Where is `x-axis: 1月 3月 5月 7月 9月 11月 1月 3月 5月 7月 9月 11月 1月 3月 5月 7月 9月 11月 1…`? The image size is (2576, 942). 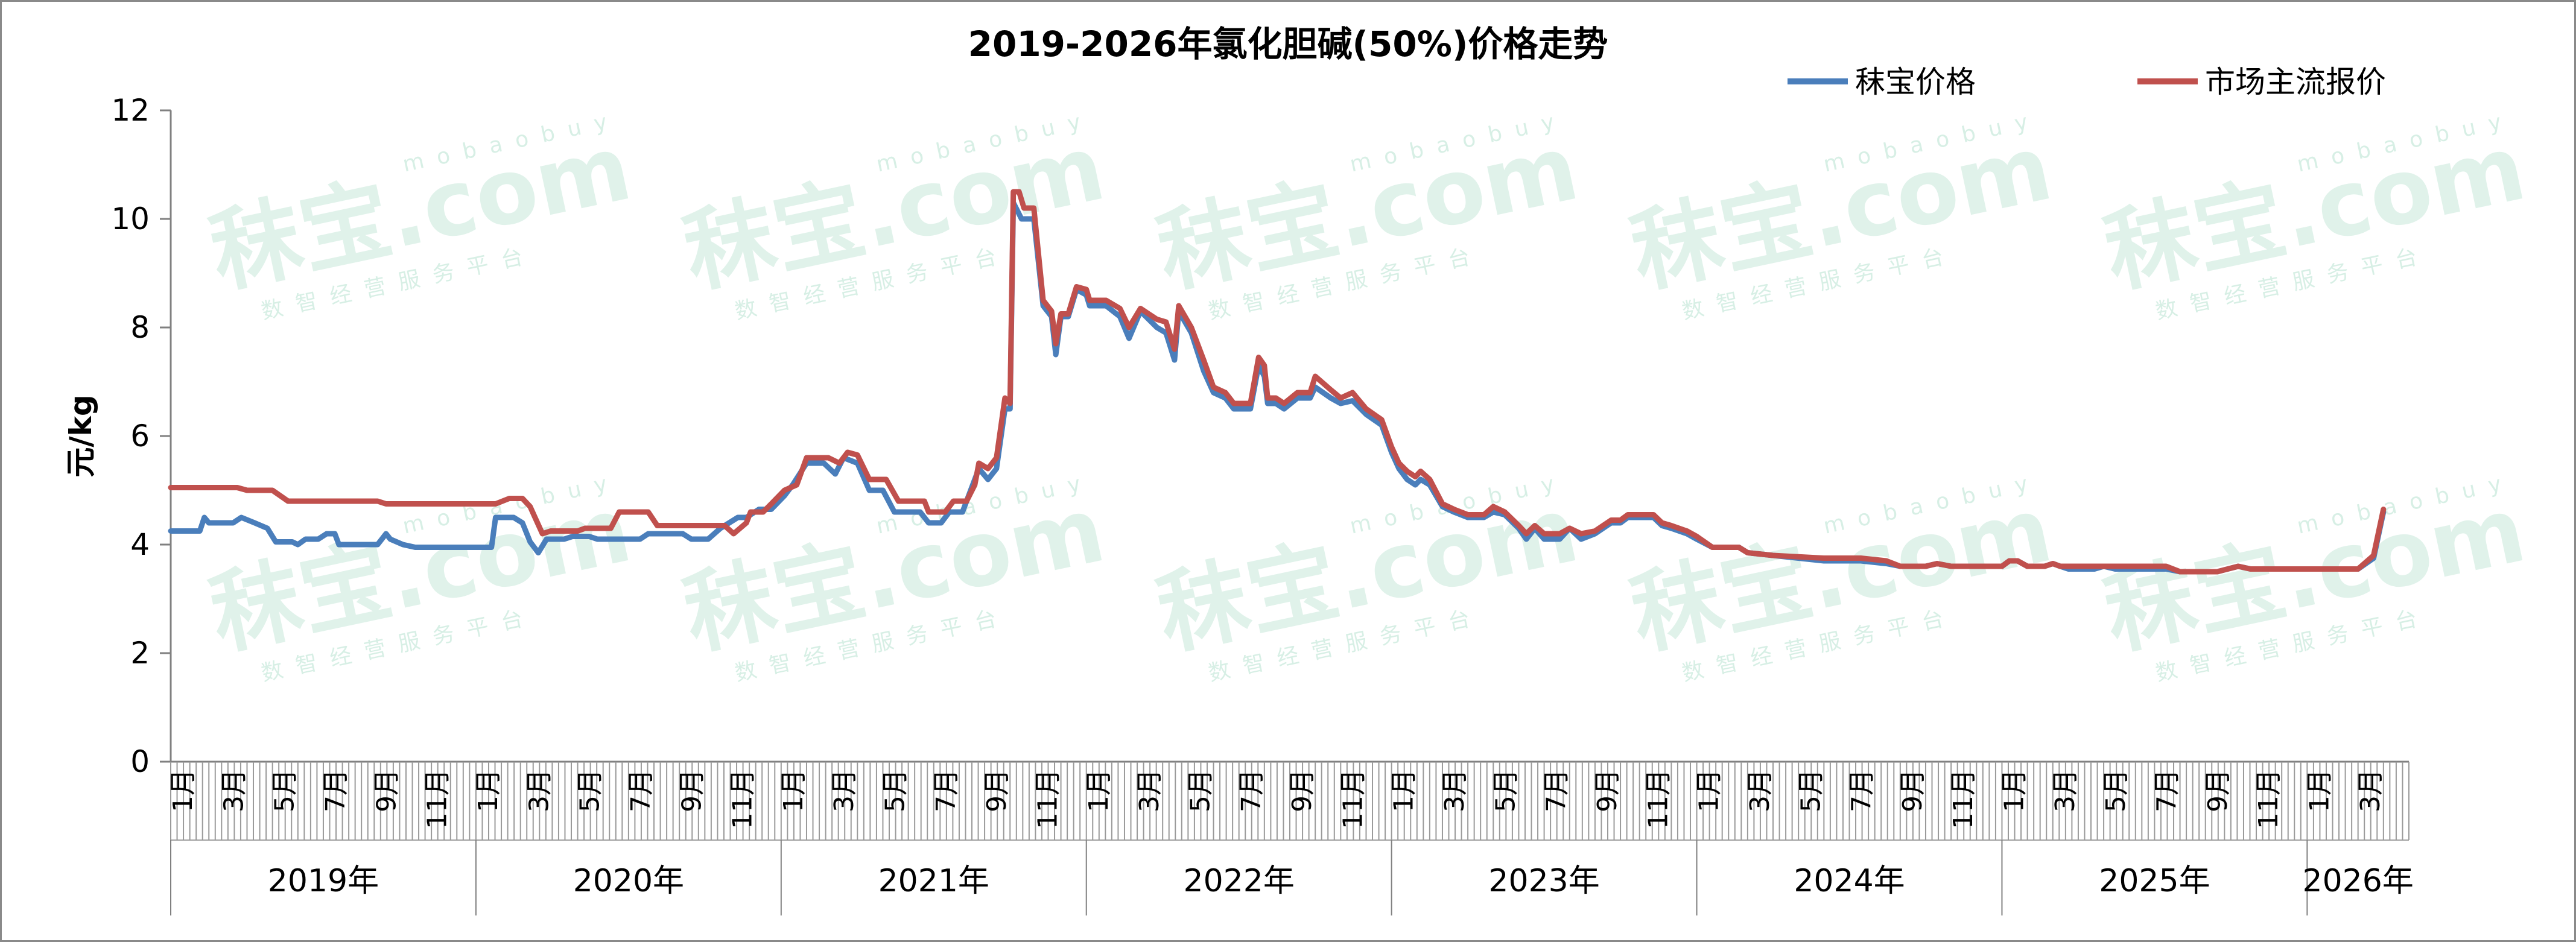 x-axis: 1月 3月 5月 7月 9月 11月 1月 3月 5月 7月 9月 11月 1月 3月 5月 7月 9月 11月 1… is located at coordinates (1291, 838).